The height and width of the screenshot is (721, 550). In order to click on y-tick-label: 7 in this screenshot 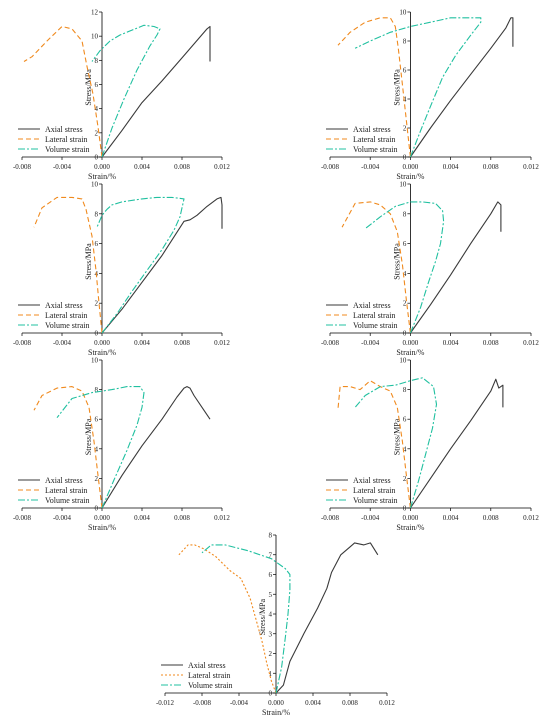, I will do `click(271, 555)`.